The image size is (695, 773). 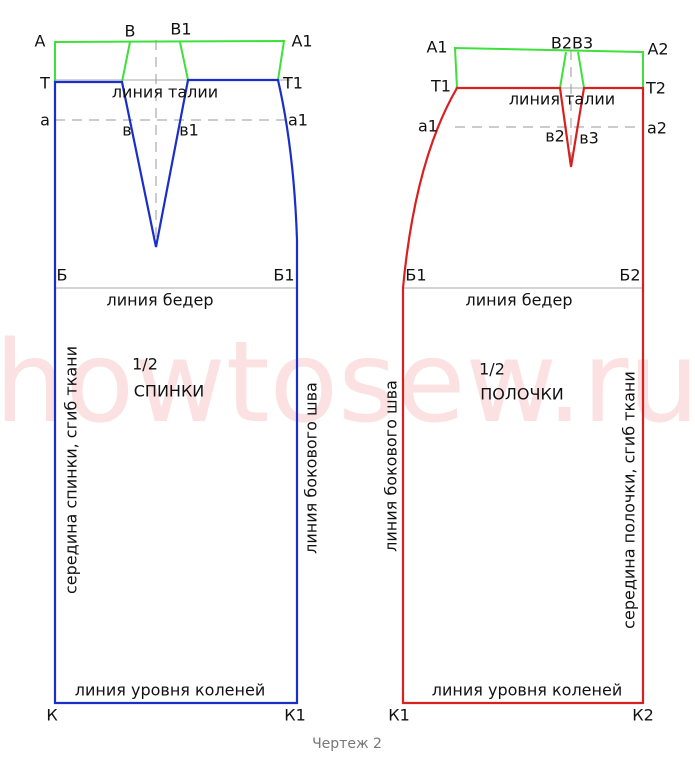 What do you see at coordinates (45, 120) in the screenshot?
I see `point-label: а` at bounding box center [45, 120].